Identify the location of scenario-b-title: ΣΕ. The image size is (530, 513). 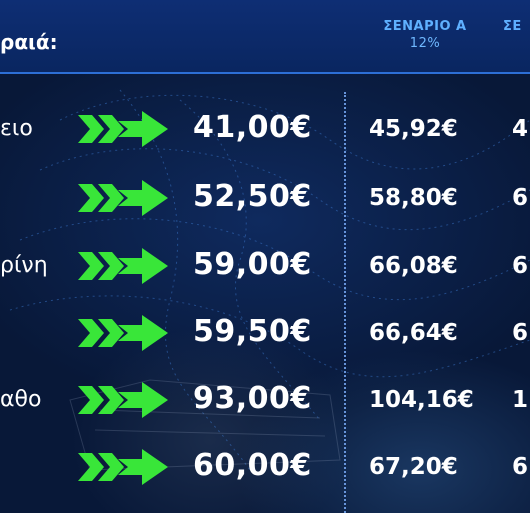
(512, 26).